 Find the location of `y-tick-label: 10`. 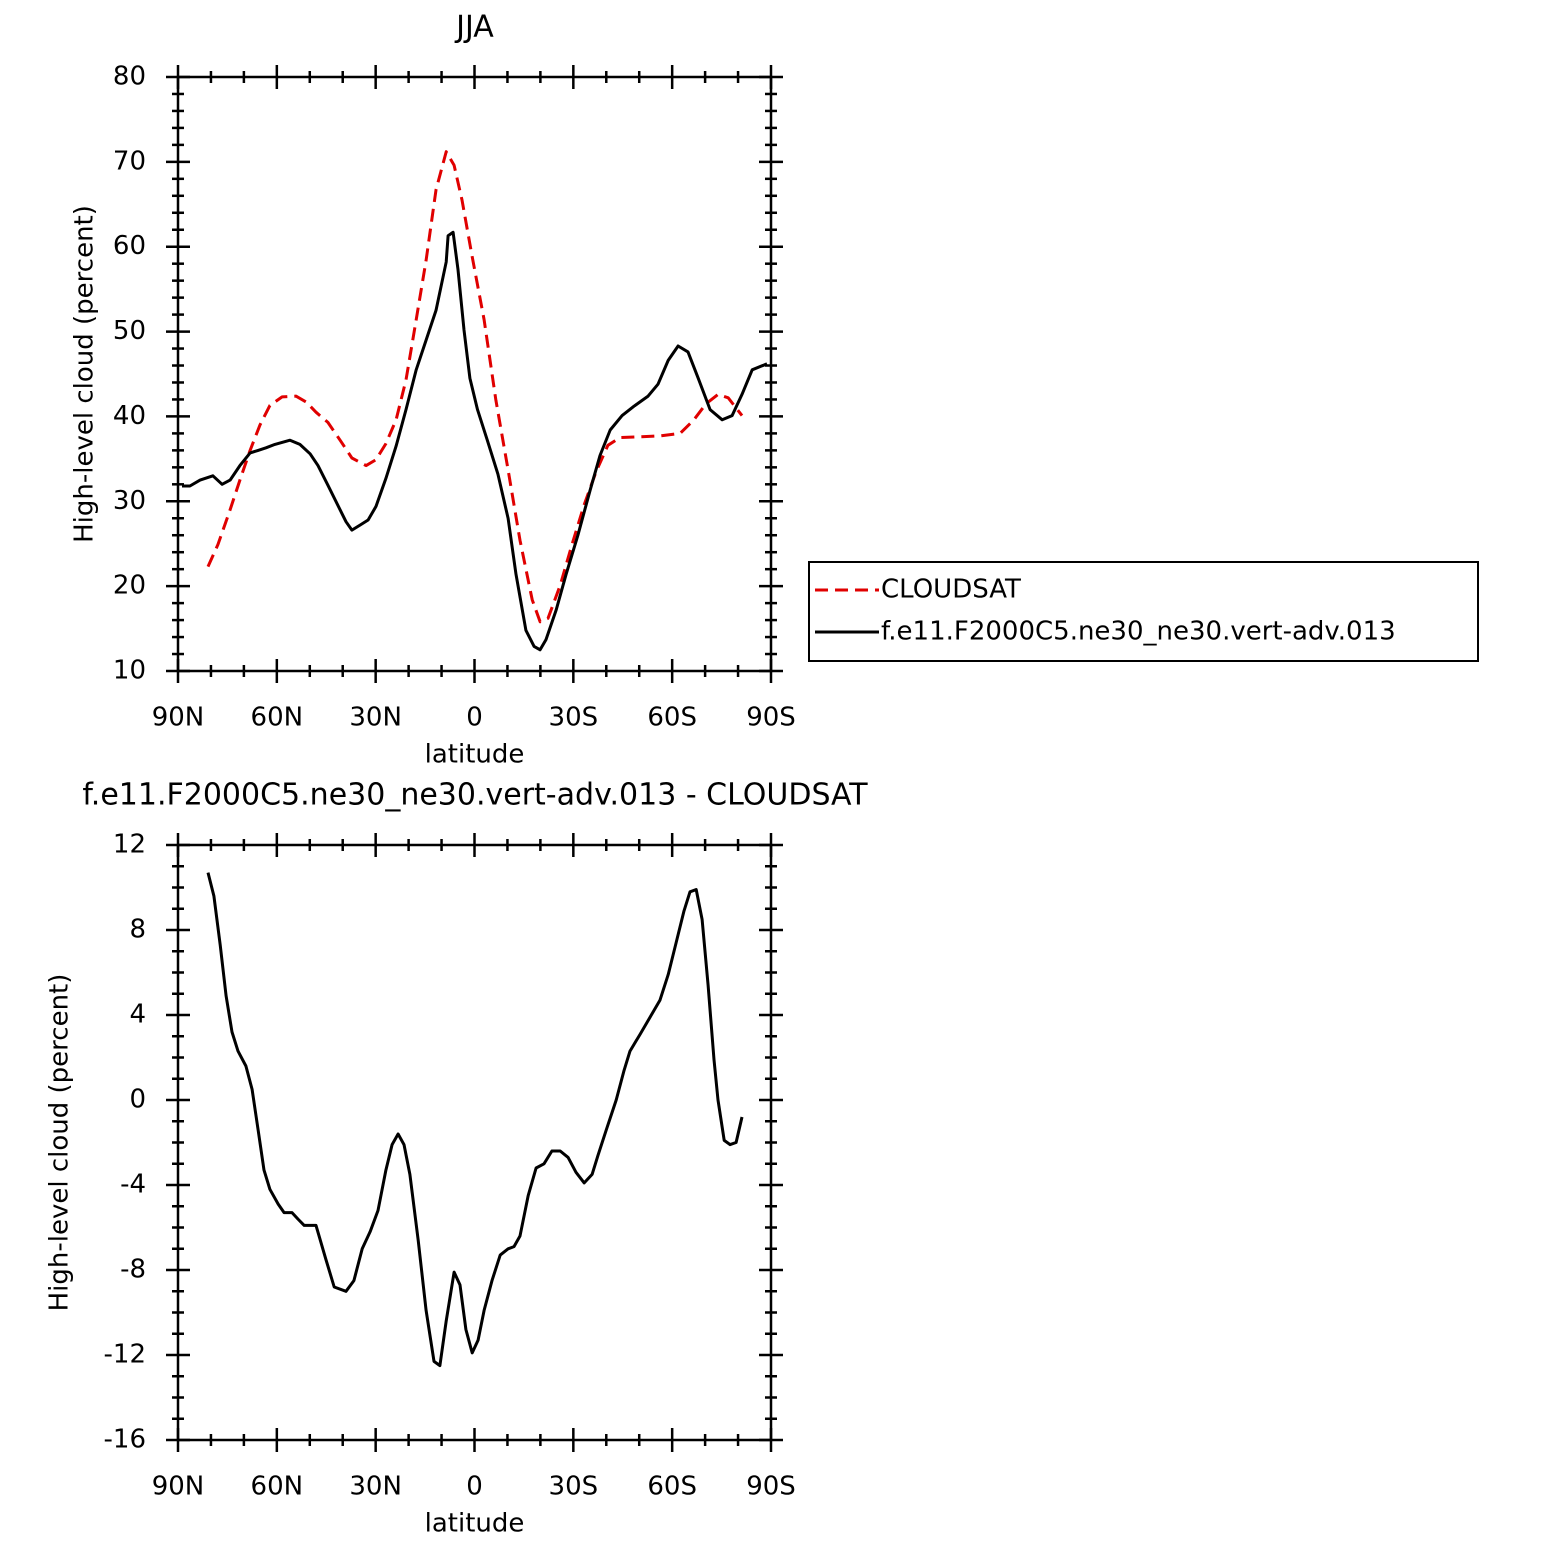

y-tick-label: 10 is located at coordinates (129, 671).